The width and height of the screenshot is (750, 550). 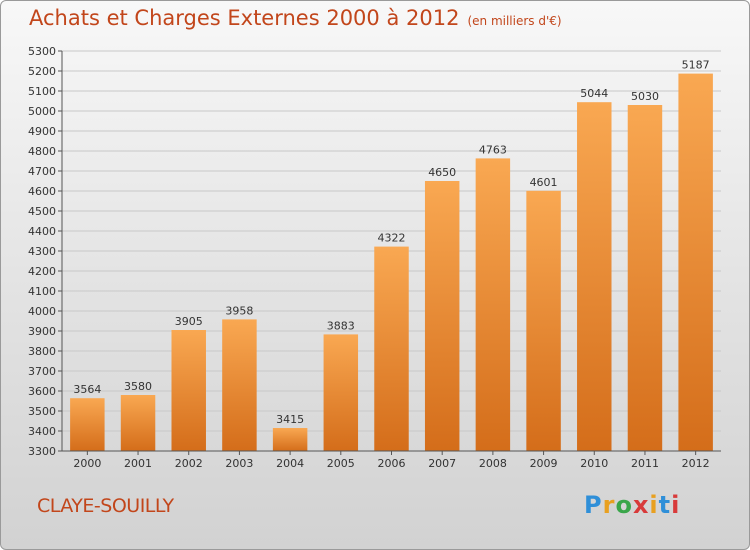 I want to click on bar-2005, so click(x=341, y=392).